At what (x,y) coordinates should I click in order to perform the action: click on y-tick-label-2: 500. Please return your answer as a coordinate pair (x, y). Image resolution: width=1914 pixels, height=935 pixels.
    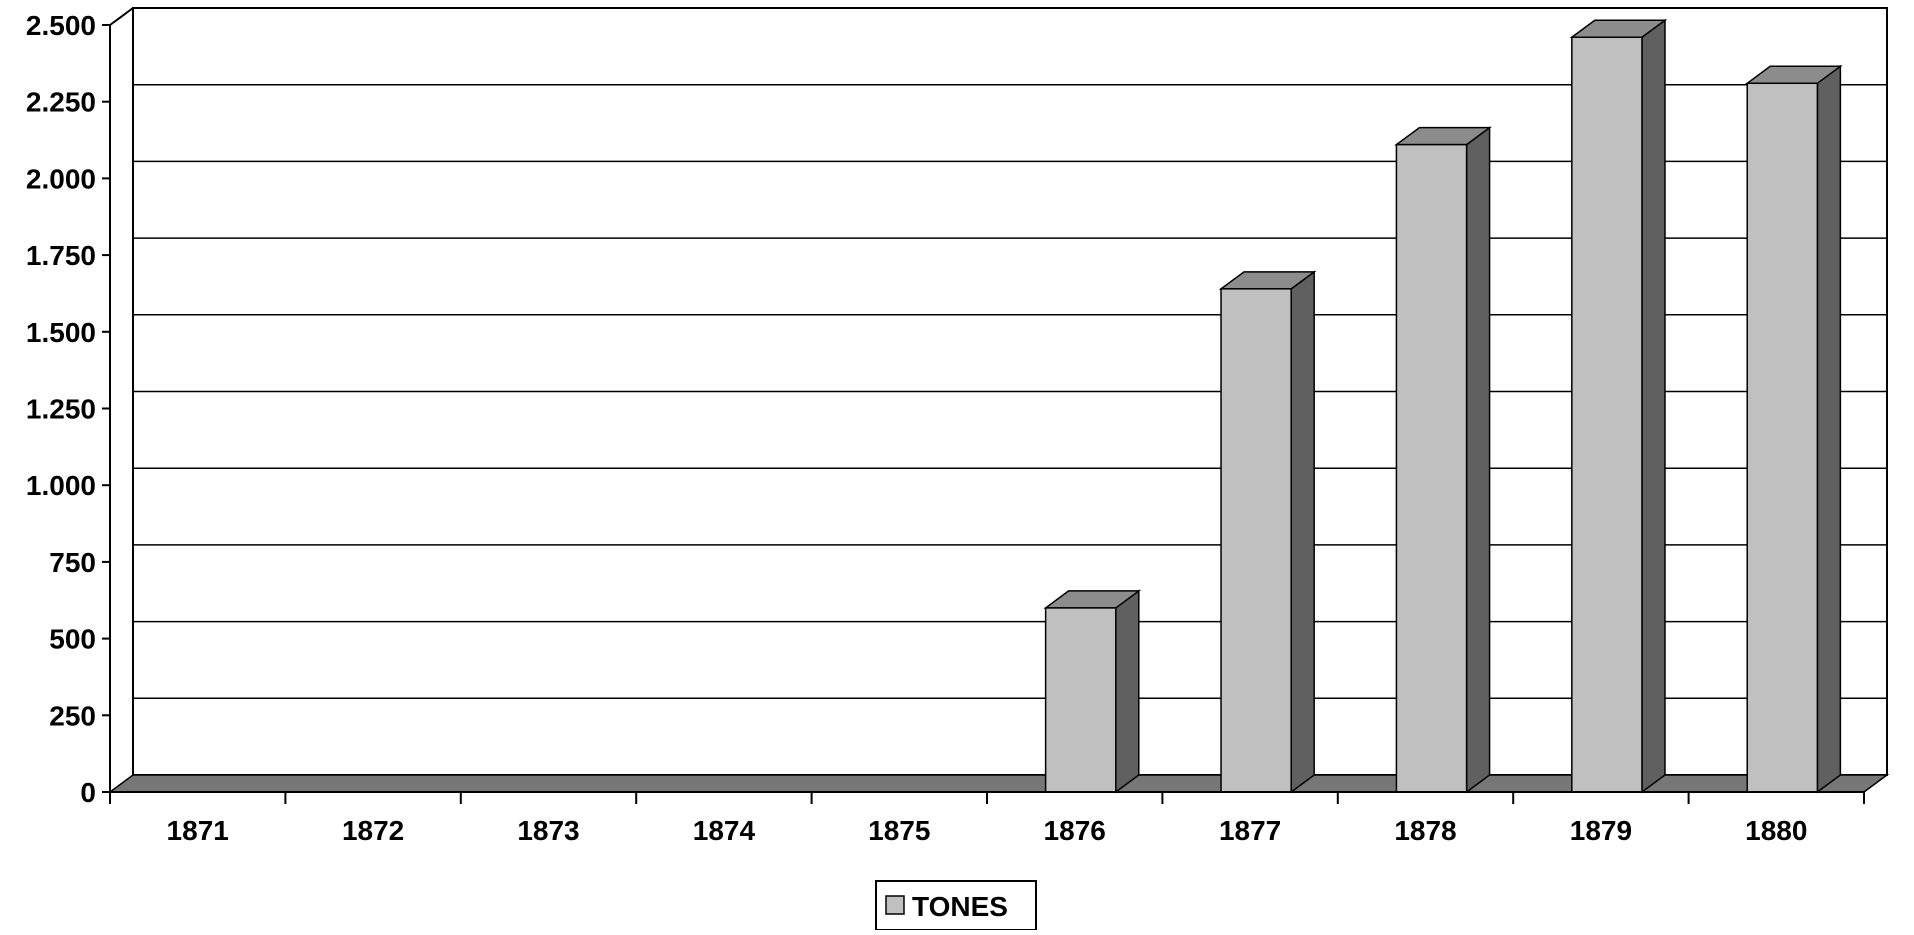
    Looking at the image, I should click on (72, 639).